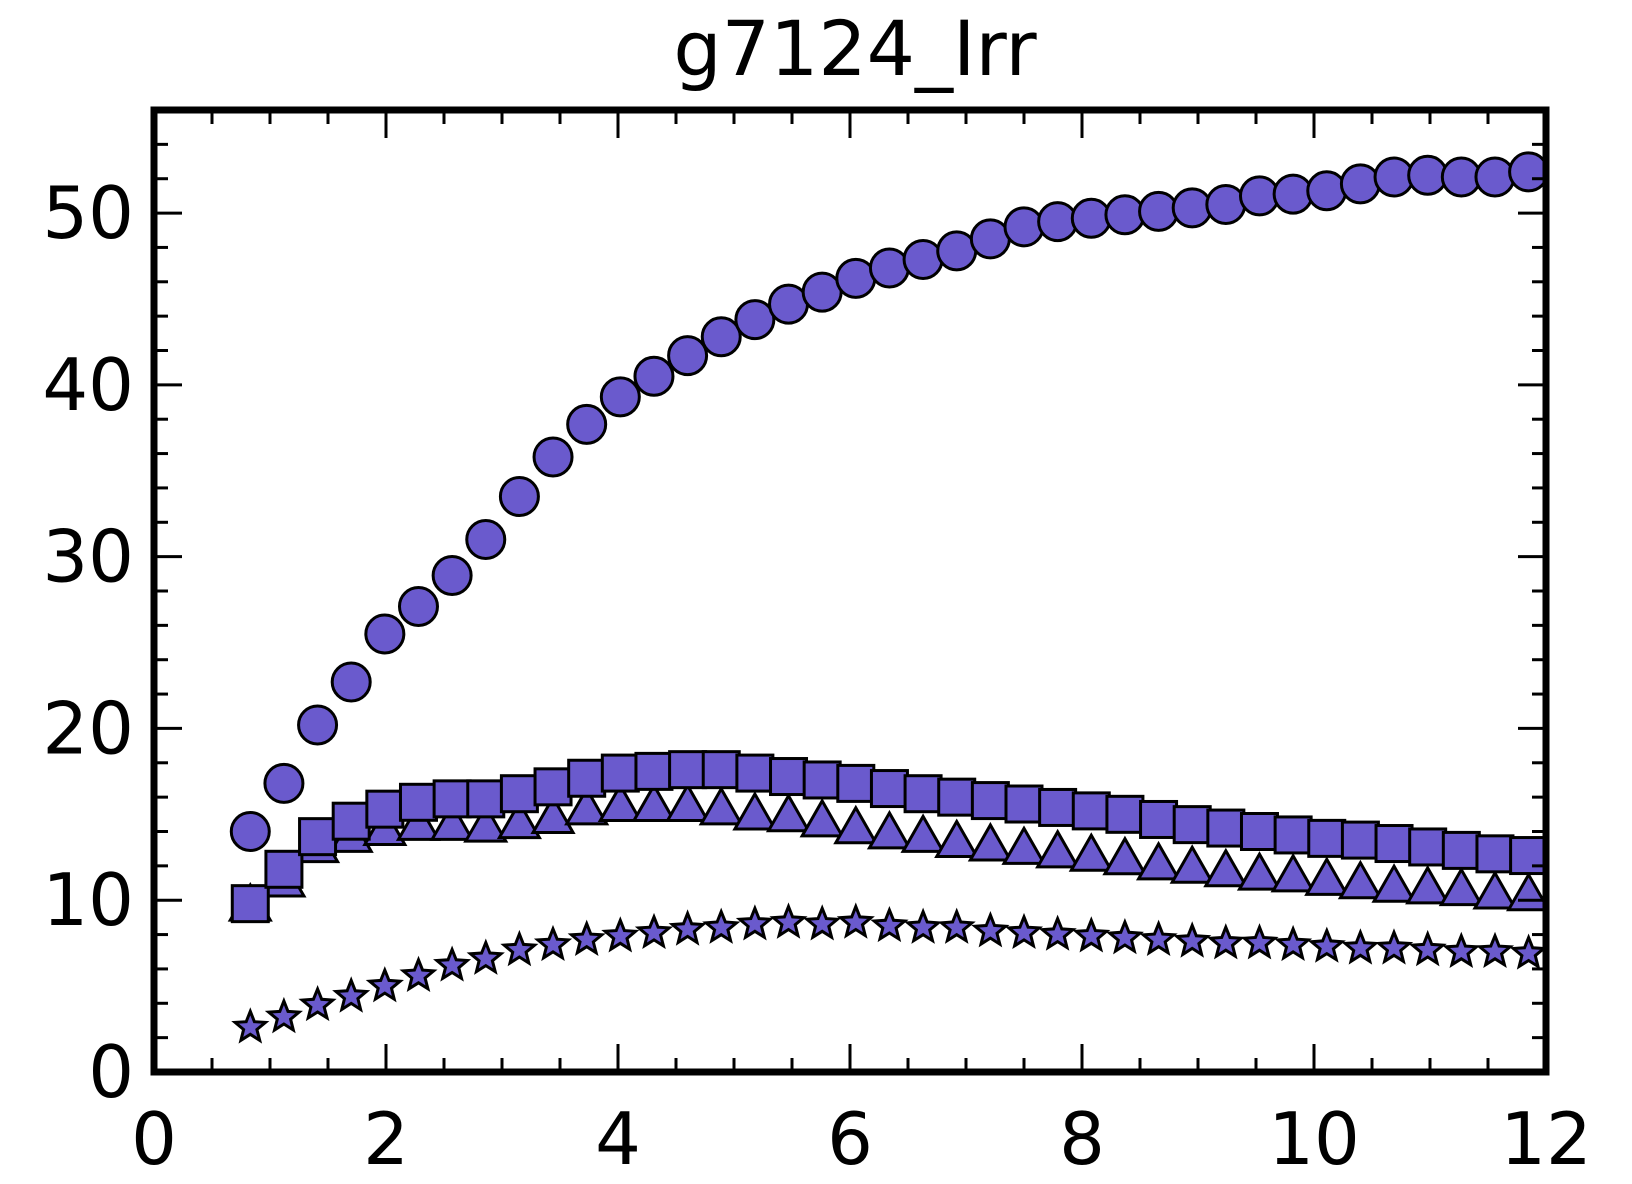 The image size is (1632, 1184). What do you see at coordinates (88, 728) in the screenshot?
I see `y-tick-label: 20` at bounding box center [88, 728].